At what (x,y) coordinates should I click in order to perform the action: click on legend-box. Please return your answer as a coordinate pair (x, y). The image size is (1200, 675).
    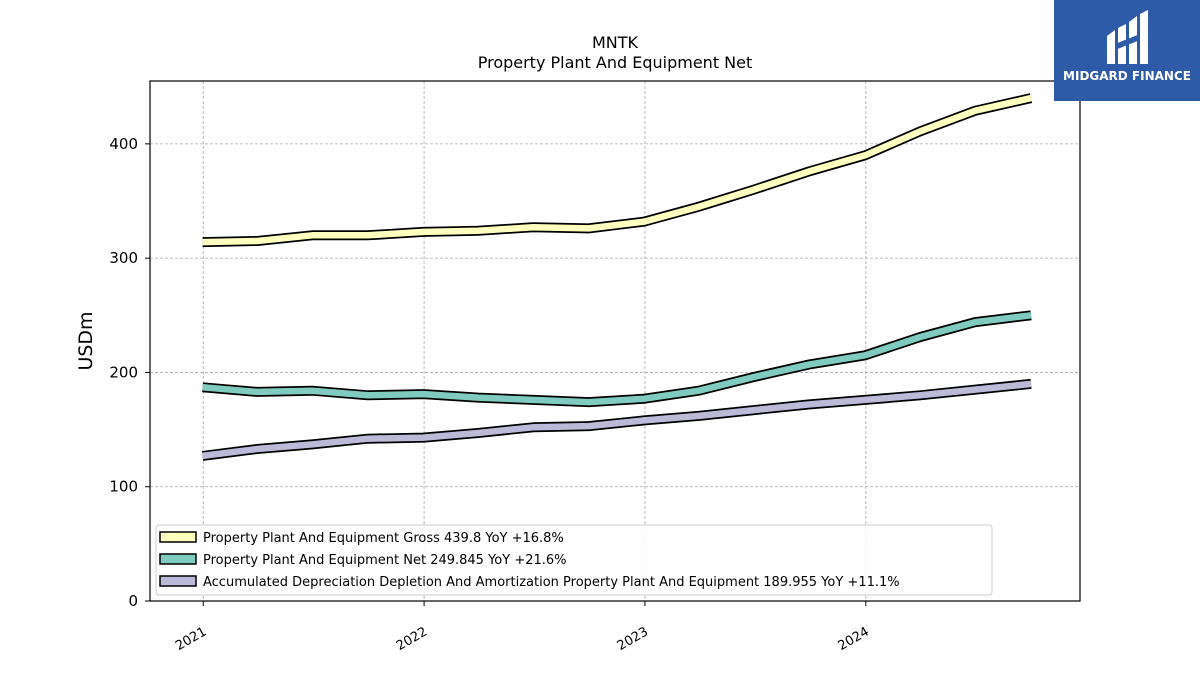
    Looking at the image, I should click on (574, 560).